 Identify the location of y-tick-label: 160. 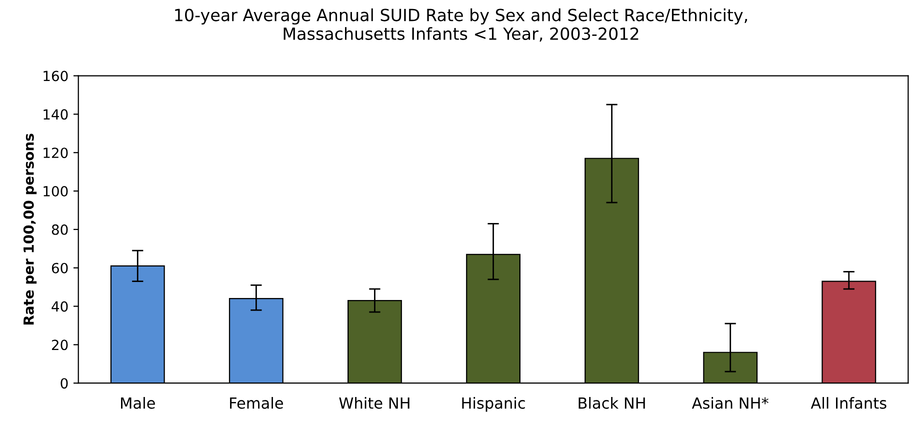
(56, 76).